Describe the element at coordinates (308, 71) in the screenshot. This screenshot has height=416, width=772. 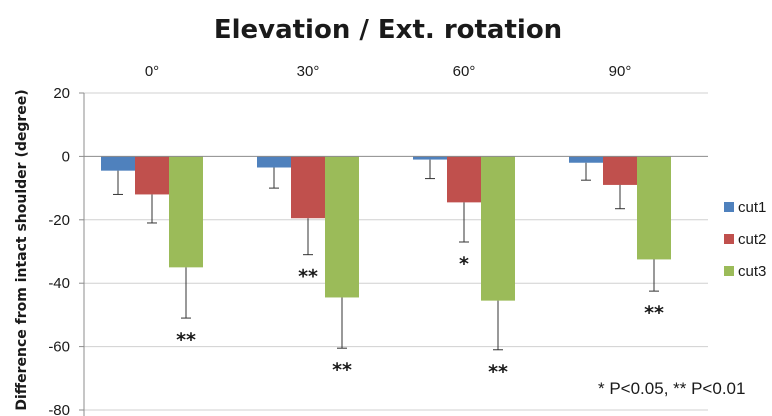
I see `category-label: 30°` at that location.